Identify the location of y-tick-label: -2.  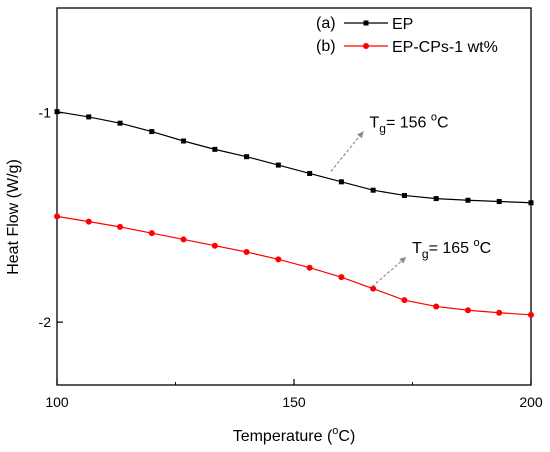
(45, 322).